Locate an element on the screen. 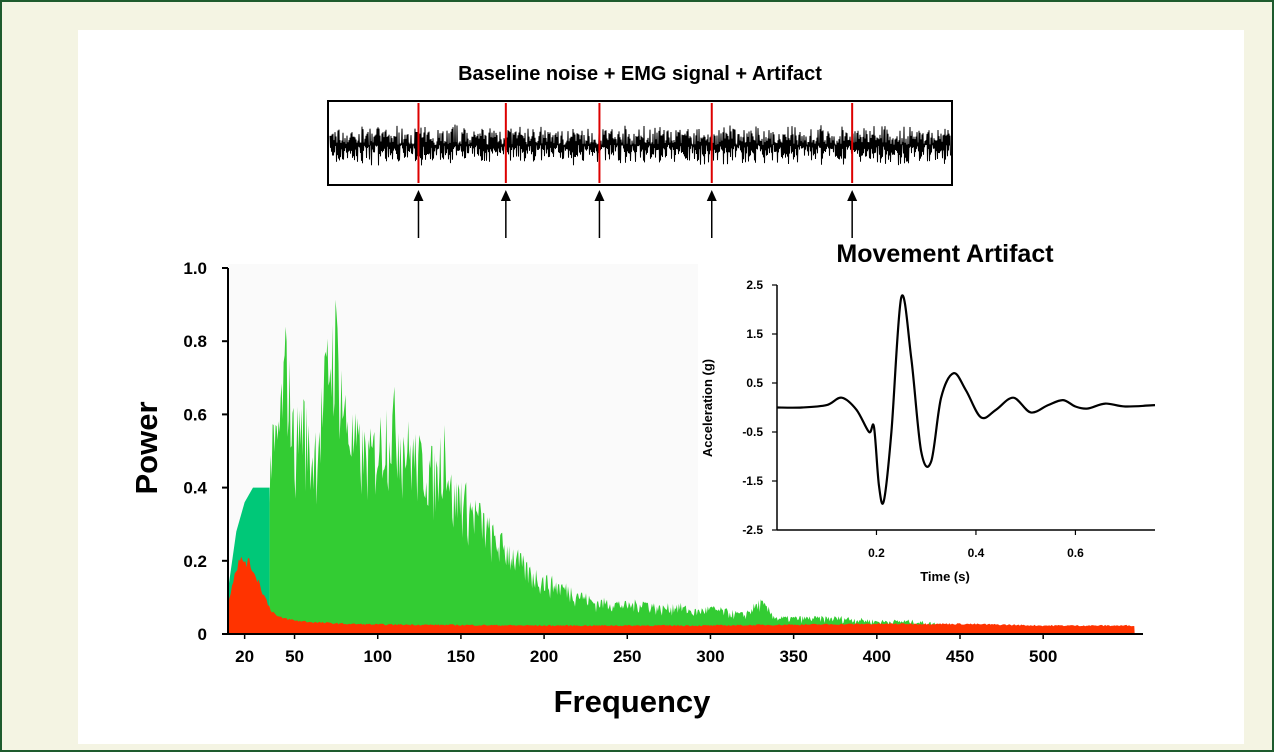 This screenshot has height=752, width=1274. spectrum-x-tick-label-5: 250 is located at coordinates (627, 656).